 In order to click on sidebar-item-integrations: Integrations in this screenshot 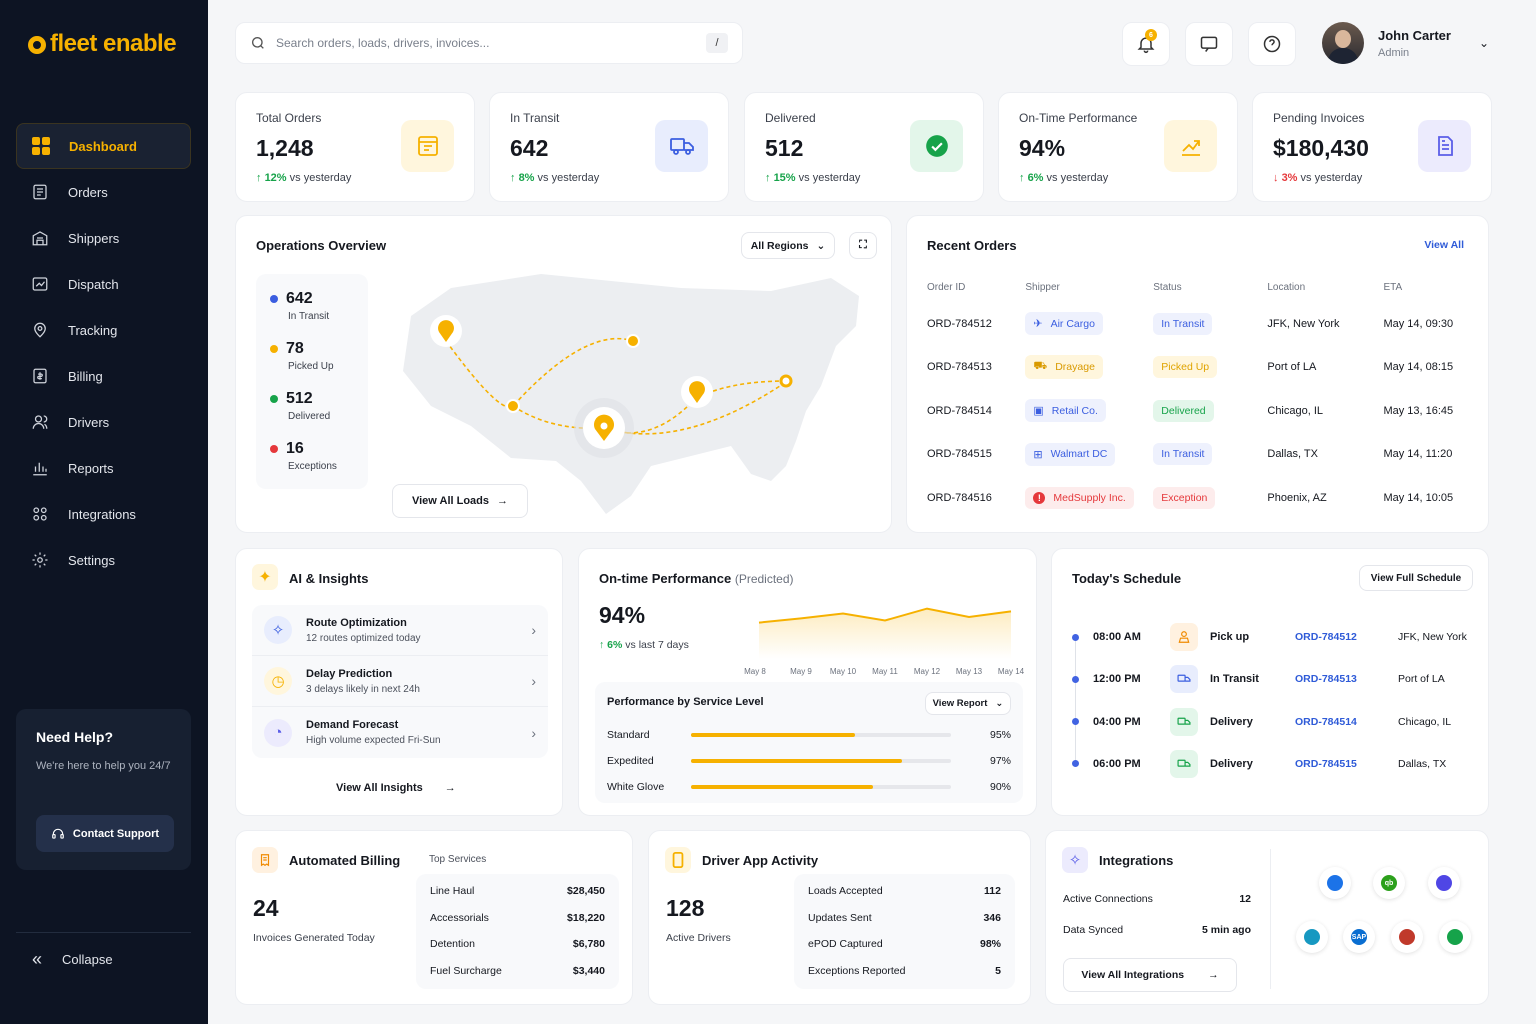, I will do `click(103, 514)`.